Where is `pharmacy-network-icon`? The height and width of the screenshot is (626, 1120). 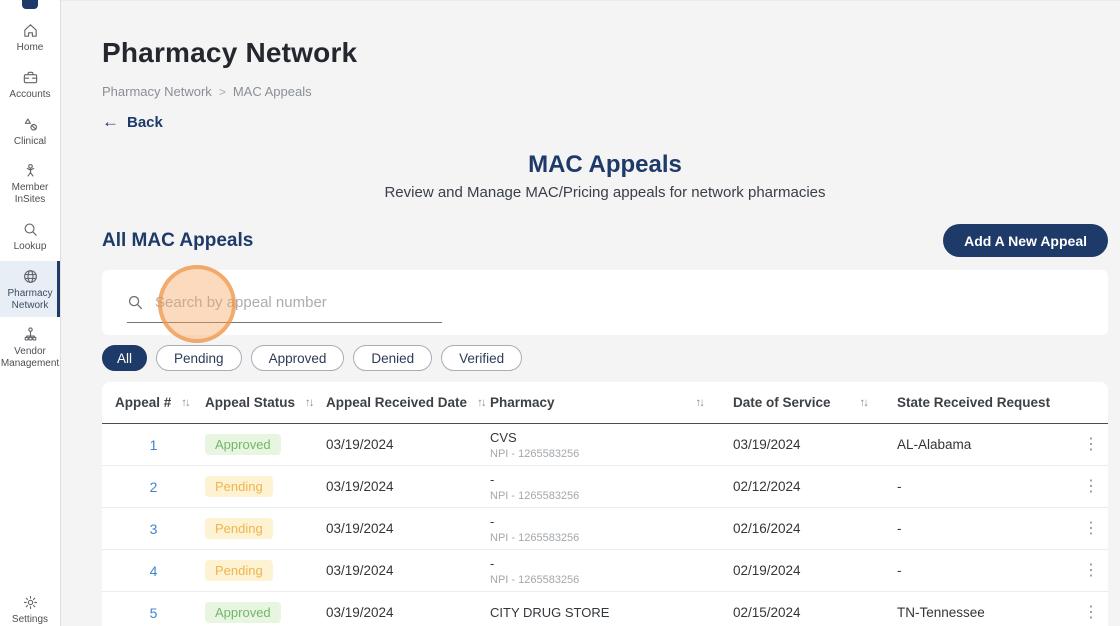
pharmacy-network-icon is located at coordinates (30, 276).